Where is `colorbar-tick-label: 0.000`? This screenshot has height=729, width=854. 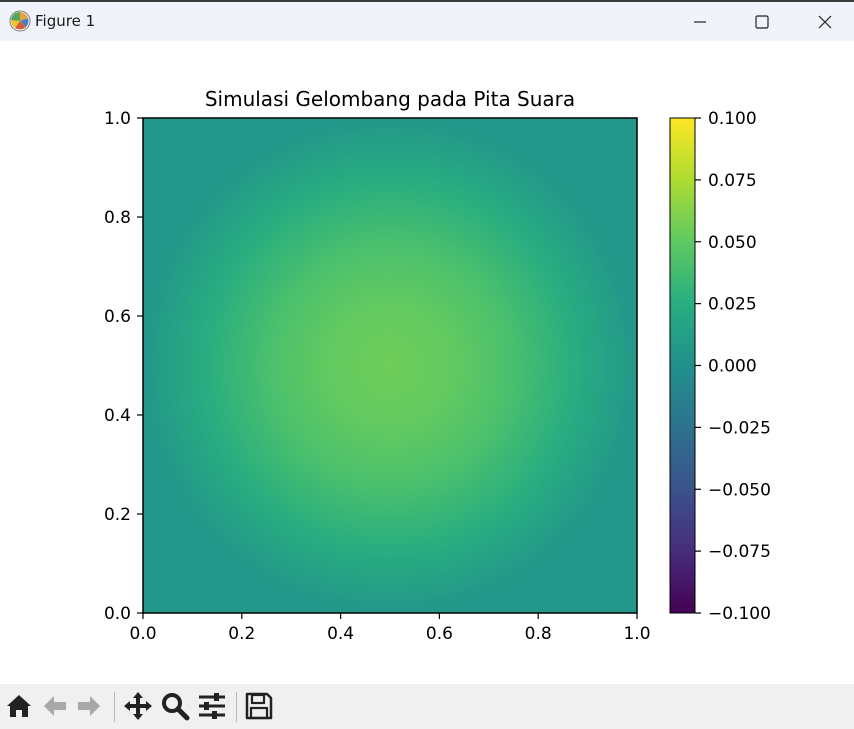
colorbar-tick-label: 0.000 is located at coordinates (732, 367).